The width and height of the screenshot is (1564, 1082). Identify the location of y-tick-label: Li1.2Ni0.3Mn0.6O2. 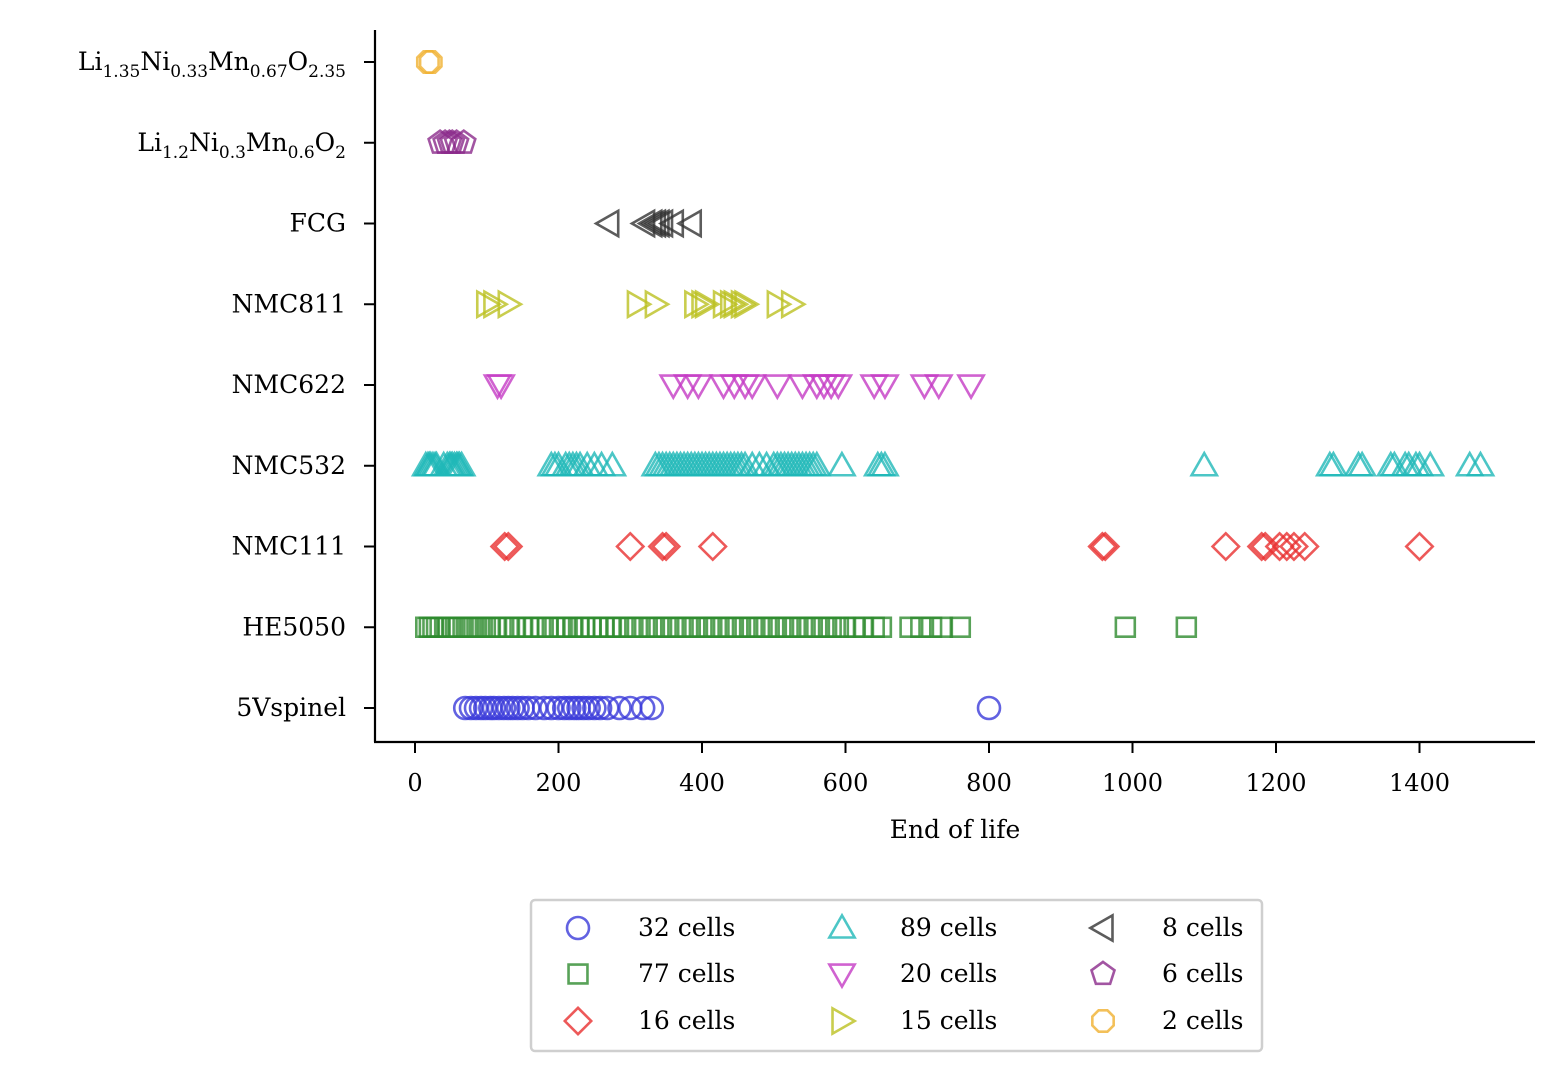
(241, 145).